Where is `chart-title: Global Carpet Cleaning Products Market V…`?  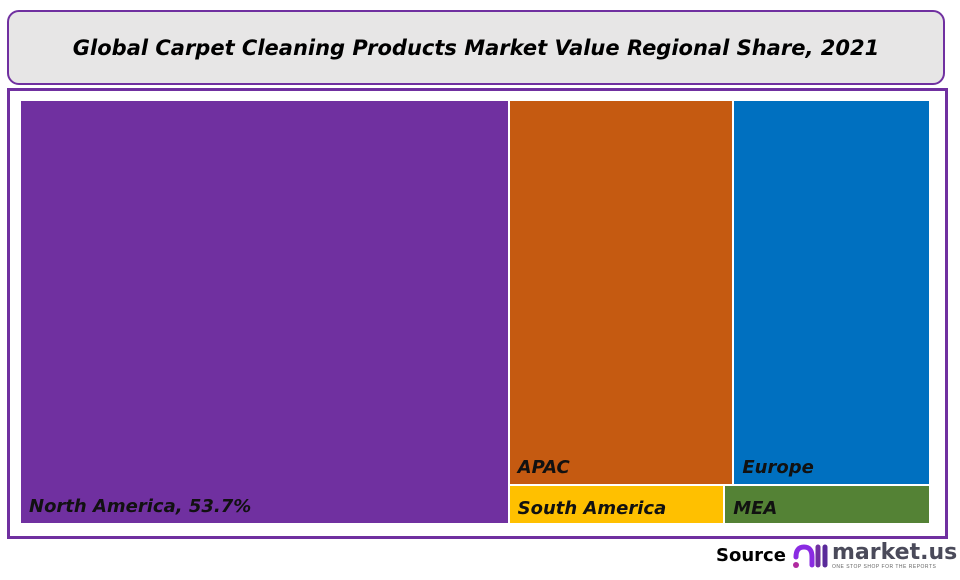
chart-title: Global Carpet Cleaning Products Market V… is located at coordinates (476, 47).